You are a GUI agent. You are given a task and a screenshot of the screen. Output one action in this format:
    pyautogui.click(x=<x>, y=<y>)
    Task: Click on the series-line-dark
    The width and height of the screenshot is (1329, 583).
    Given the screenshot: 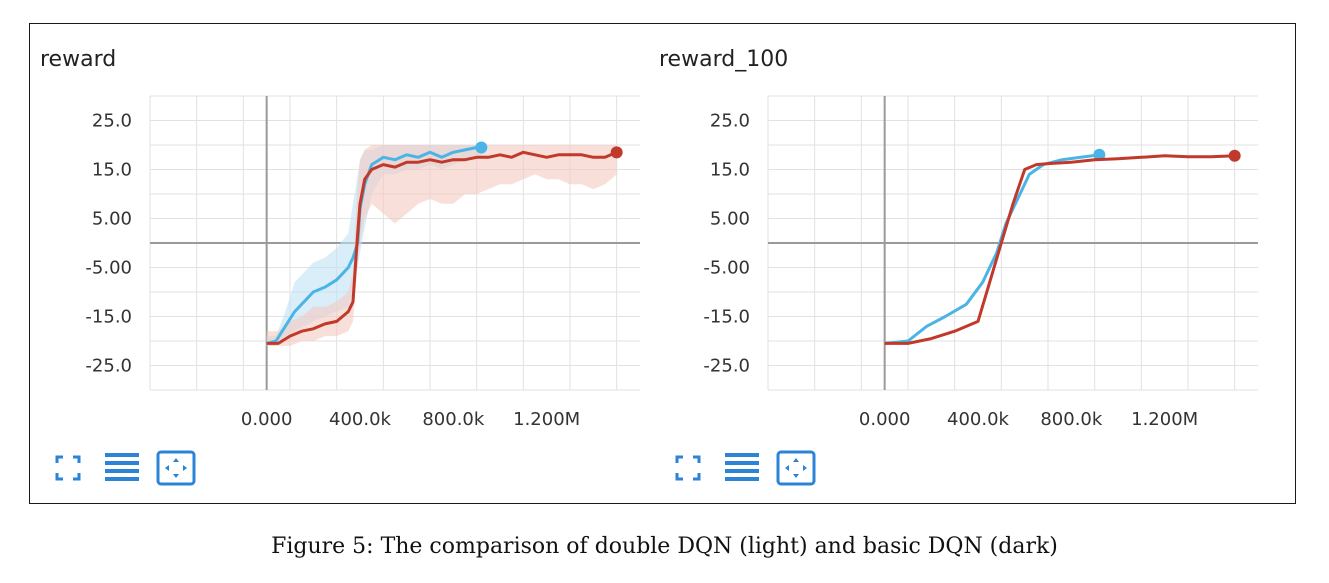 What is the action you would take?
    pyautogui.click(x=1059, y=249)
    